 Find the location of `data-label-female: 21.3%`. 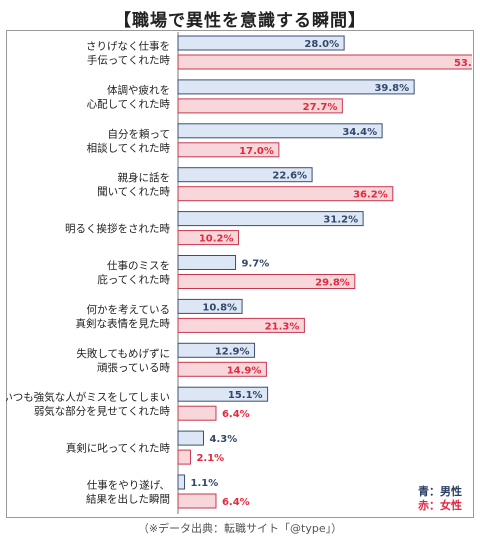

data-label-female: 21.3% is located at coordinates (282, 326).